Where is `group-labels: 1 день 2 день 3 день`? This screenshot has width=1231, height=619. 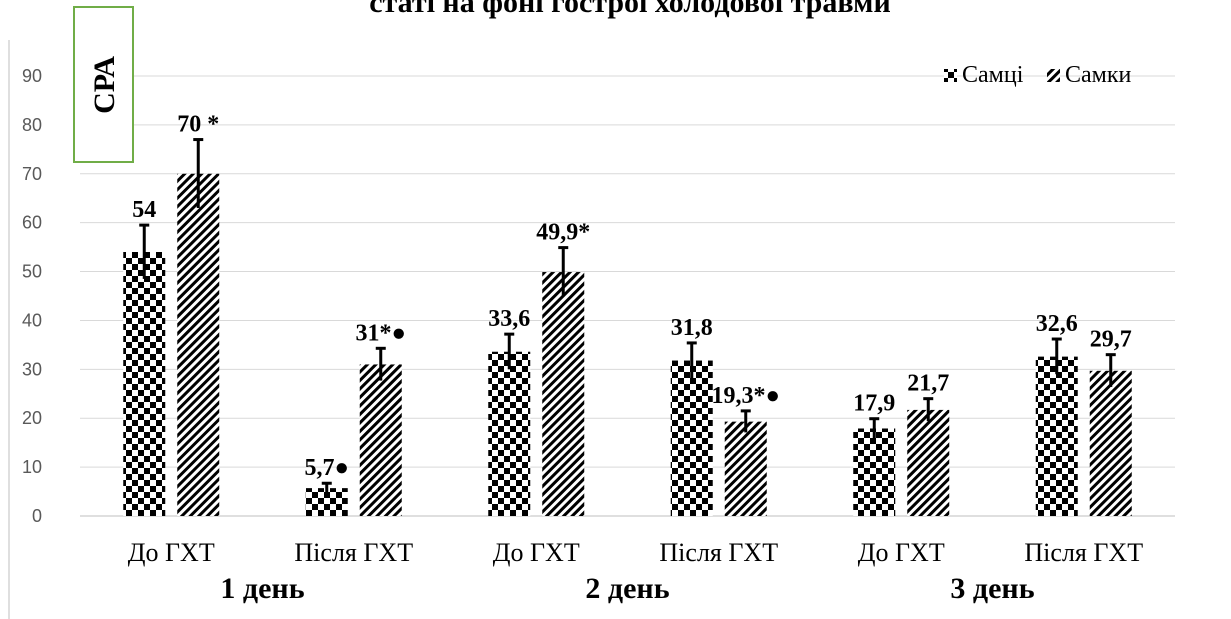
group-labels: 1 день 2 день 3 день is located at coordinates (627, 588).